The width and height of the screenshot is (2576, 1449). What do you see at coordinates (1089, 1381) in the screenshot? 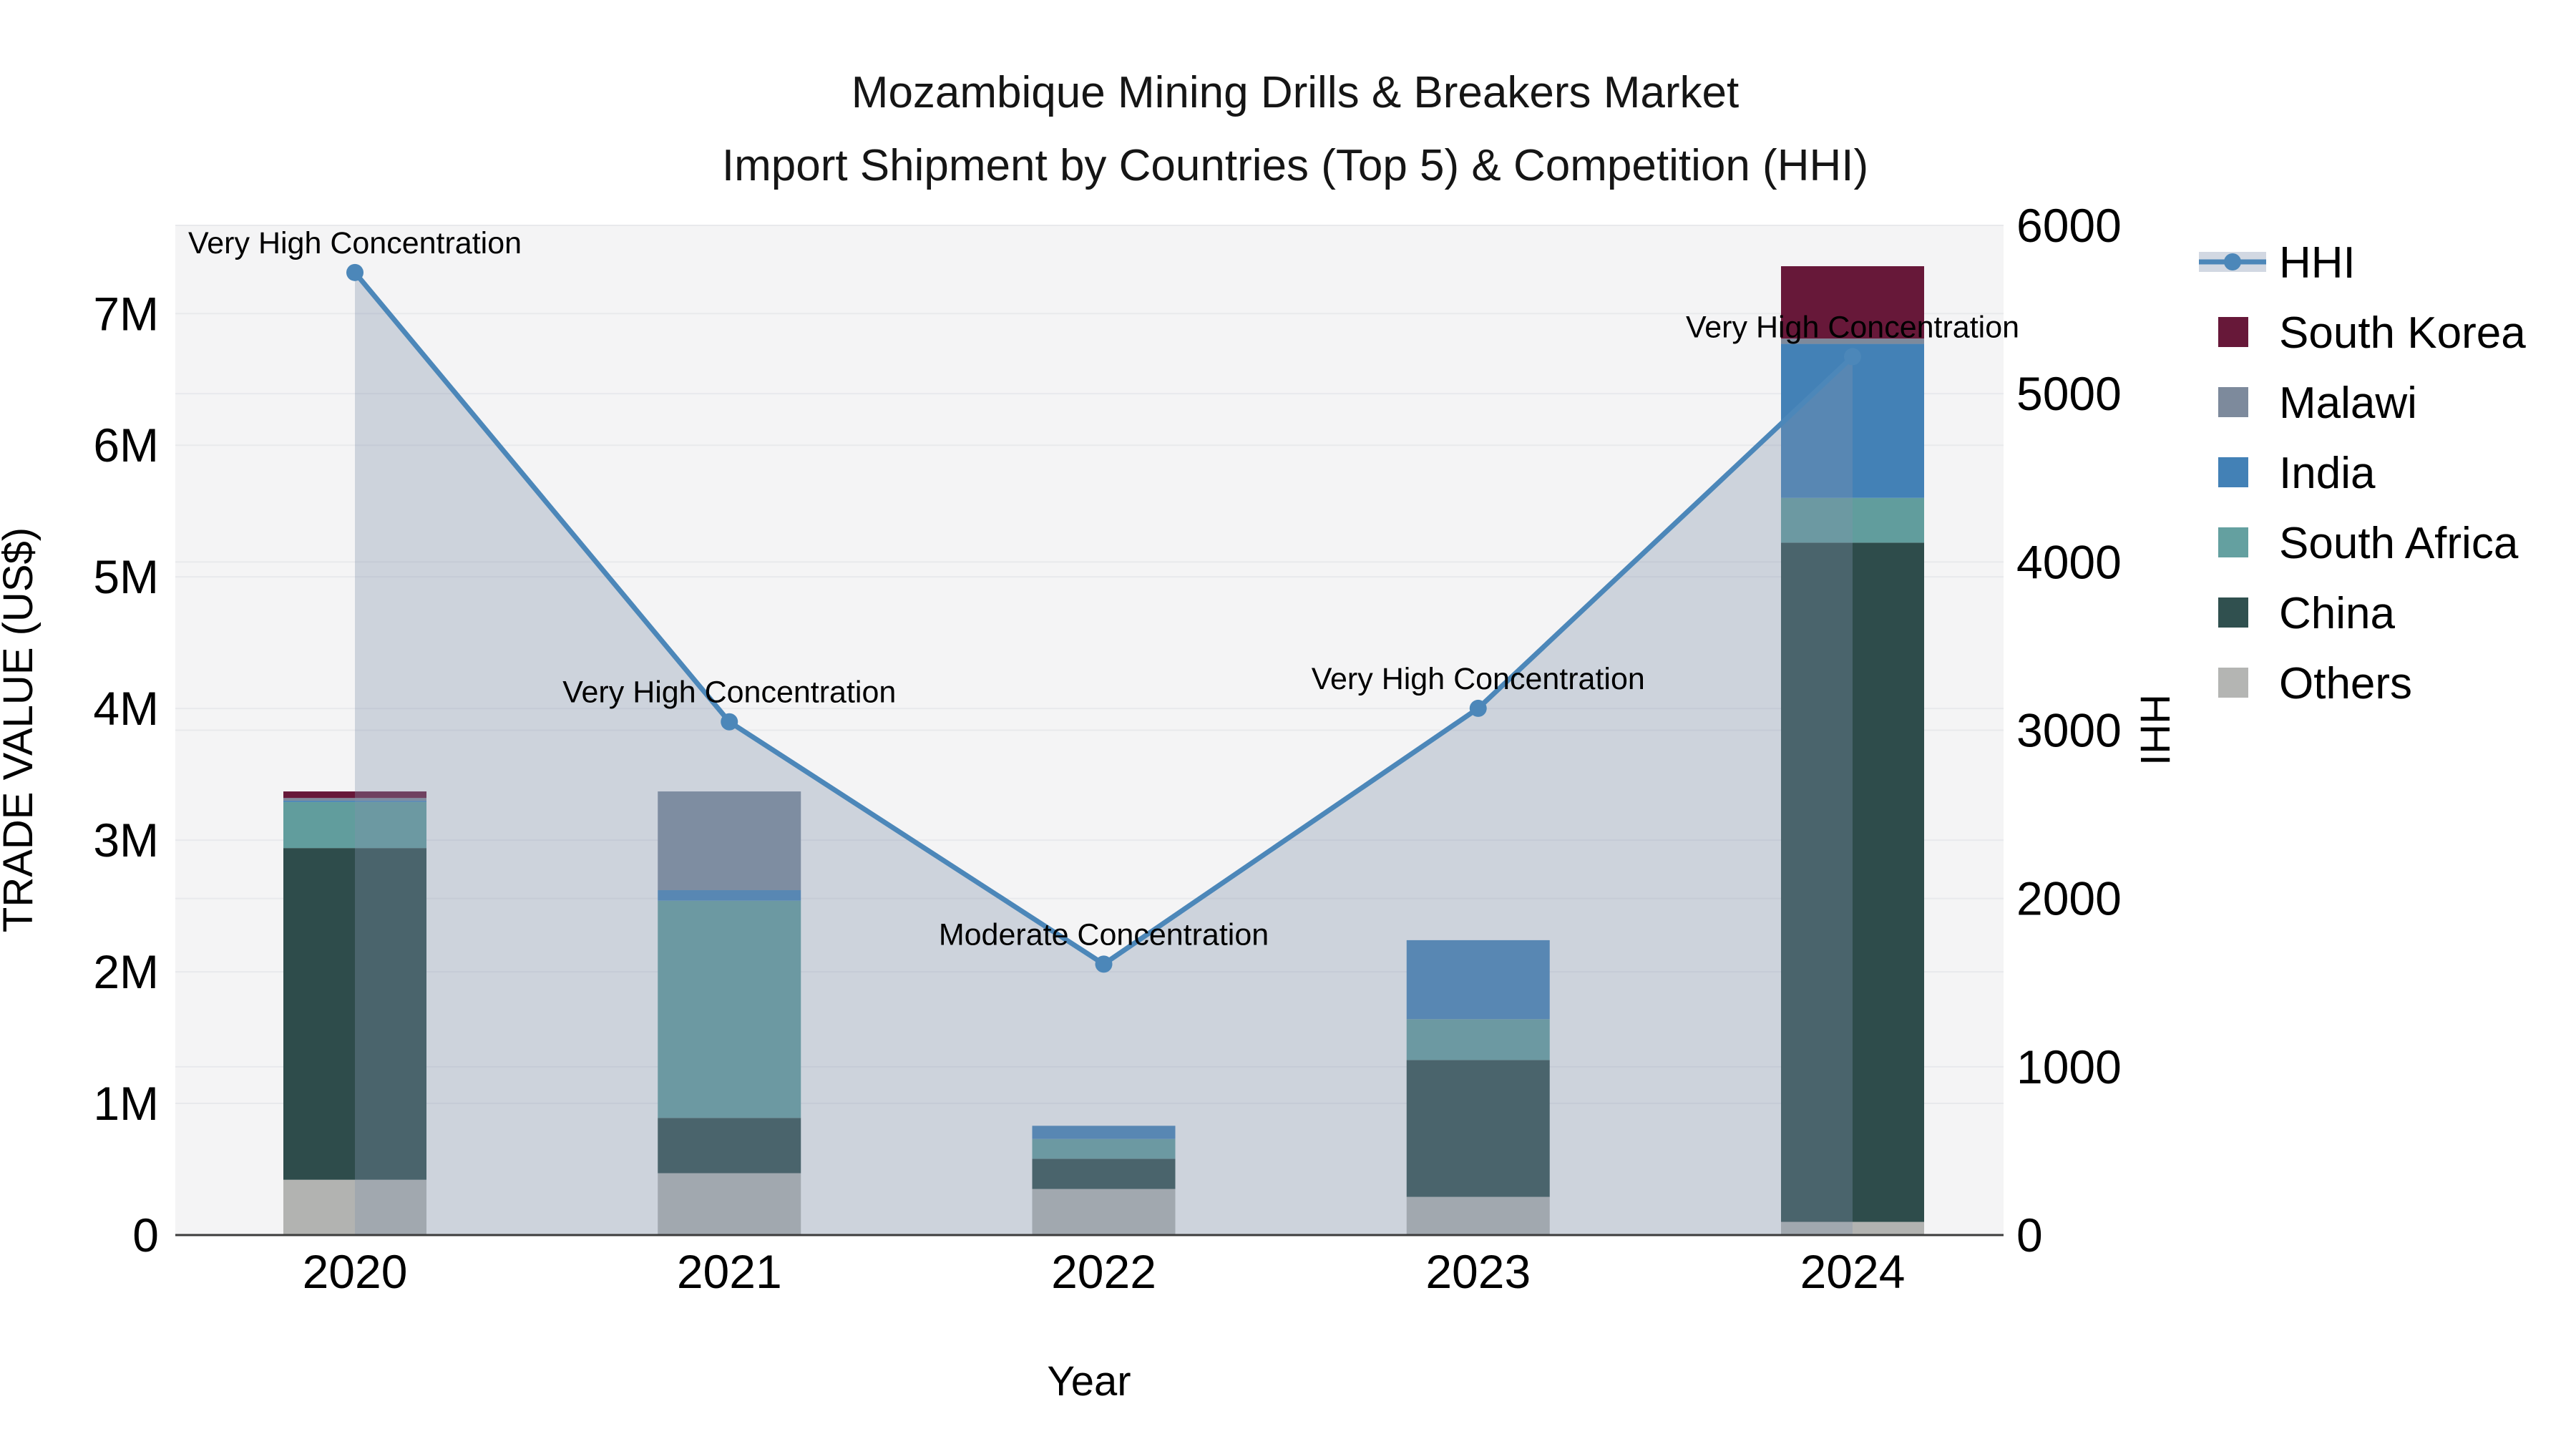
I see `x-axis-title: Year` at bounding box center [1089, 1381].